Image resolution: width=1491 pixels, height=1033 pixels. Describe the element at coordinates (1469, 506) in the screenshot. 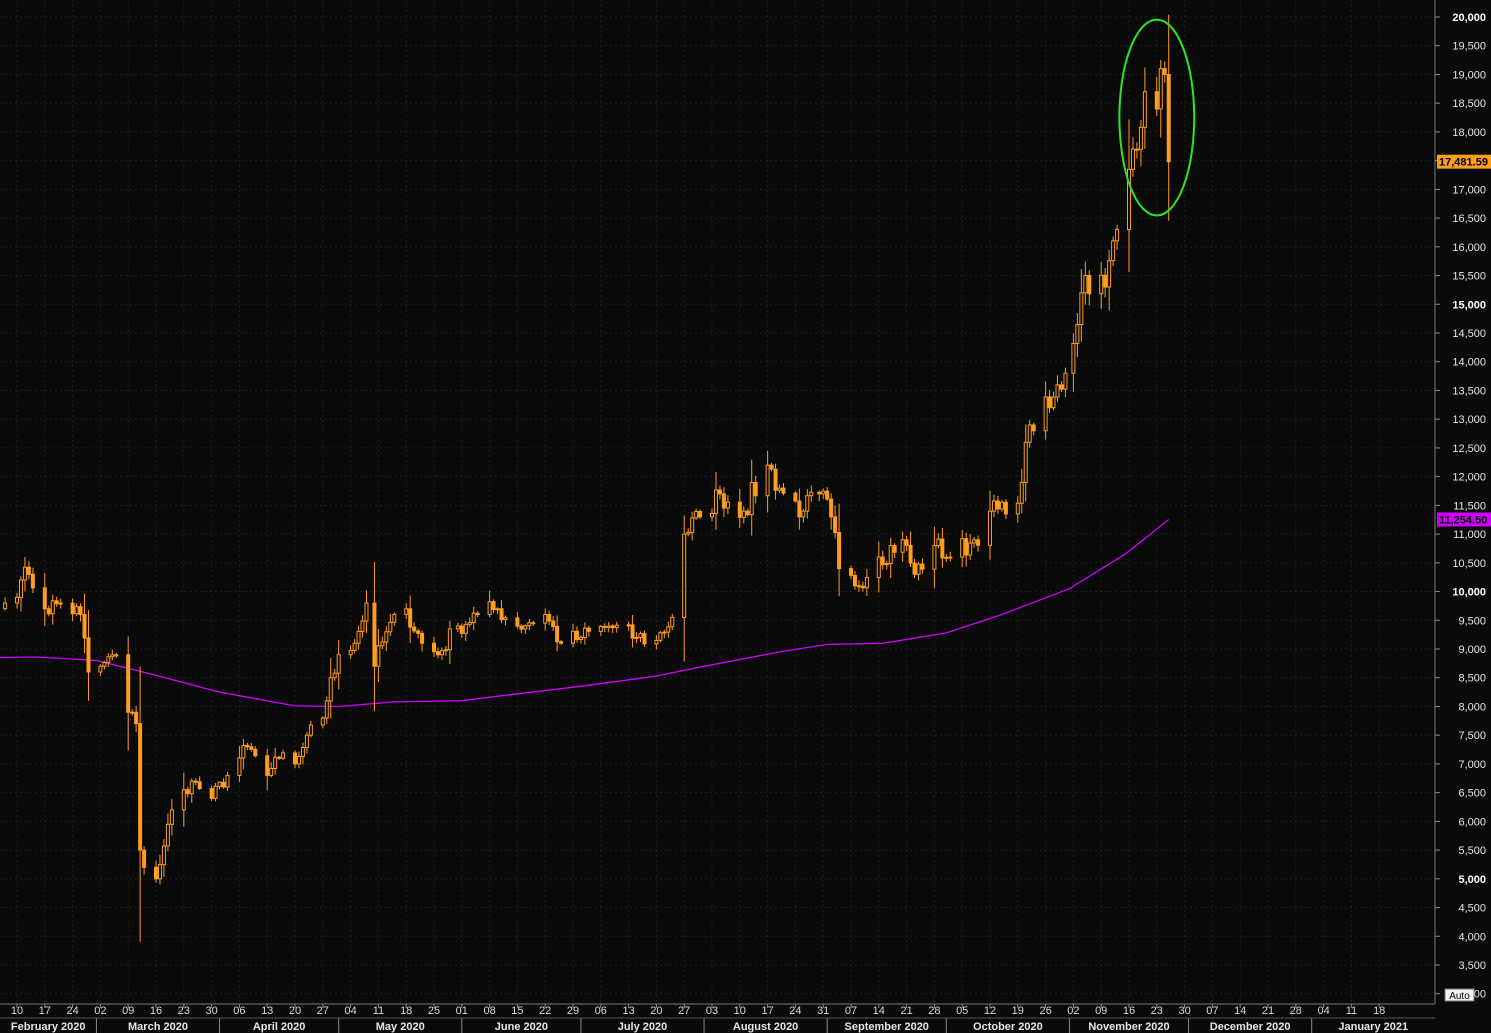

I see `y-tick-label: 11,500` at that location.